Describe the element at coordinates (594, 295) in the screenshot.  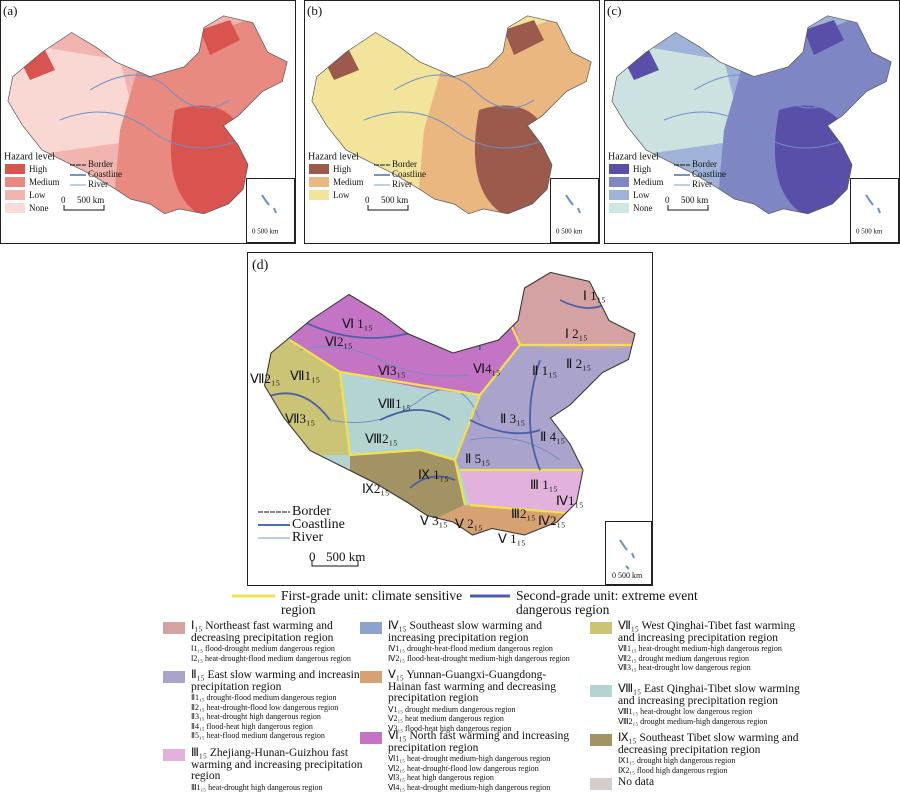
I see `region-label: Ⅰ 1₁₅` at that location.